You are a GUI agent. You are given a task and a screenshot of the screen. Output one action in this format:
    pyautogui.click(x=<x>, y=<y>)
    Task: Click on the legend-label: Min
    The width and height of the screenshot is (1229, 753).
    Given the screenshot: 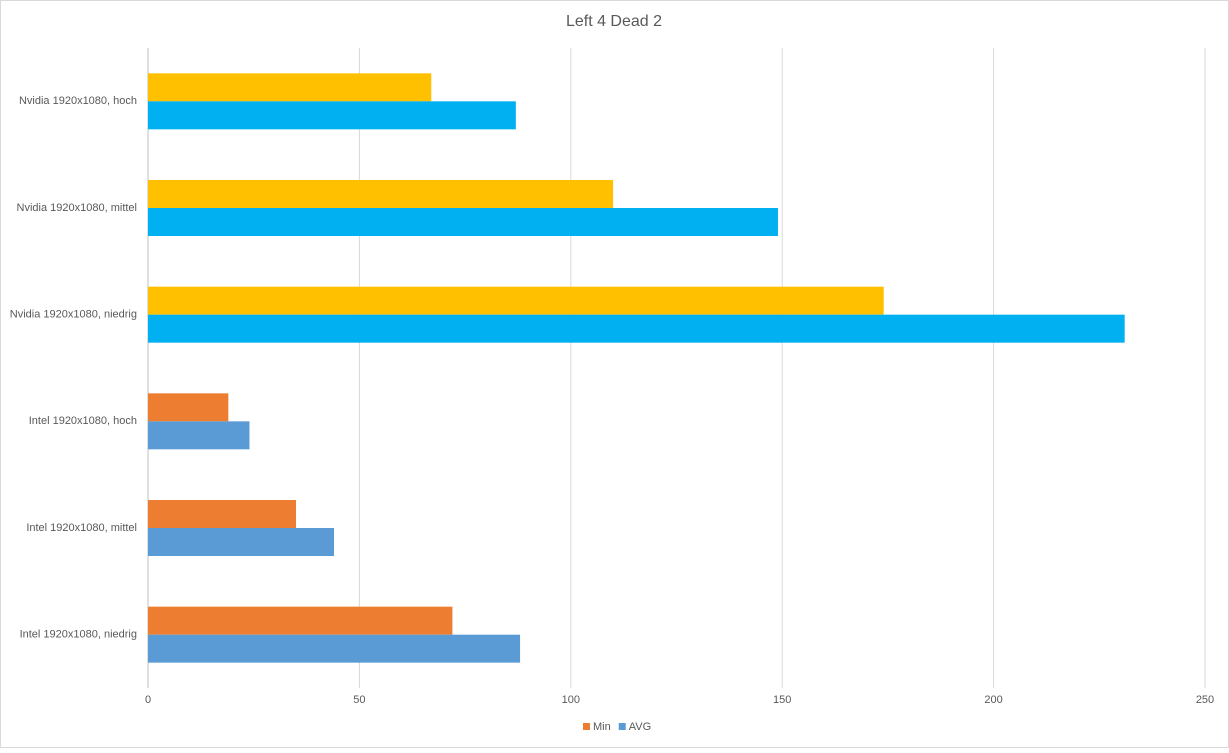 What is the action you would take?
    pyautogui.click(x=602, y=727)
    